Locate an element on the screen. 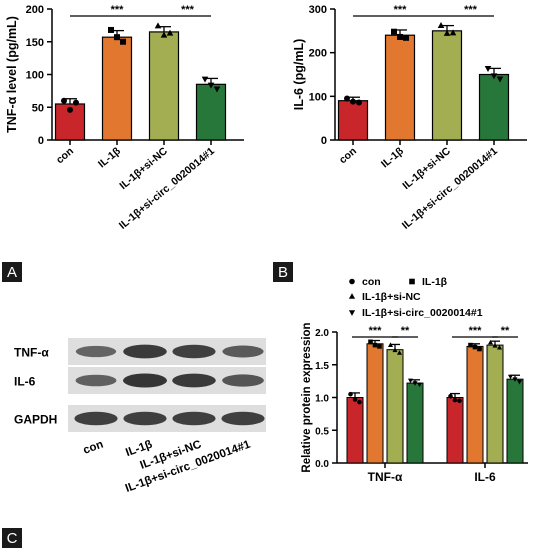  y-axis-label-A: TNF-α level (pg/mL) is located at coordinates (12, 74).